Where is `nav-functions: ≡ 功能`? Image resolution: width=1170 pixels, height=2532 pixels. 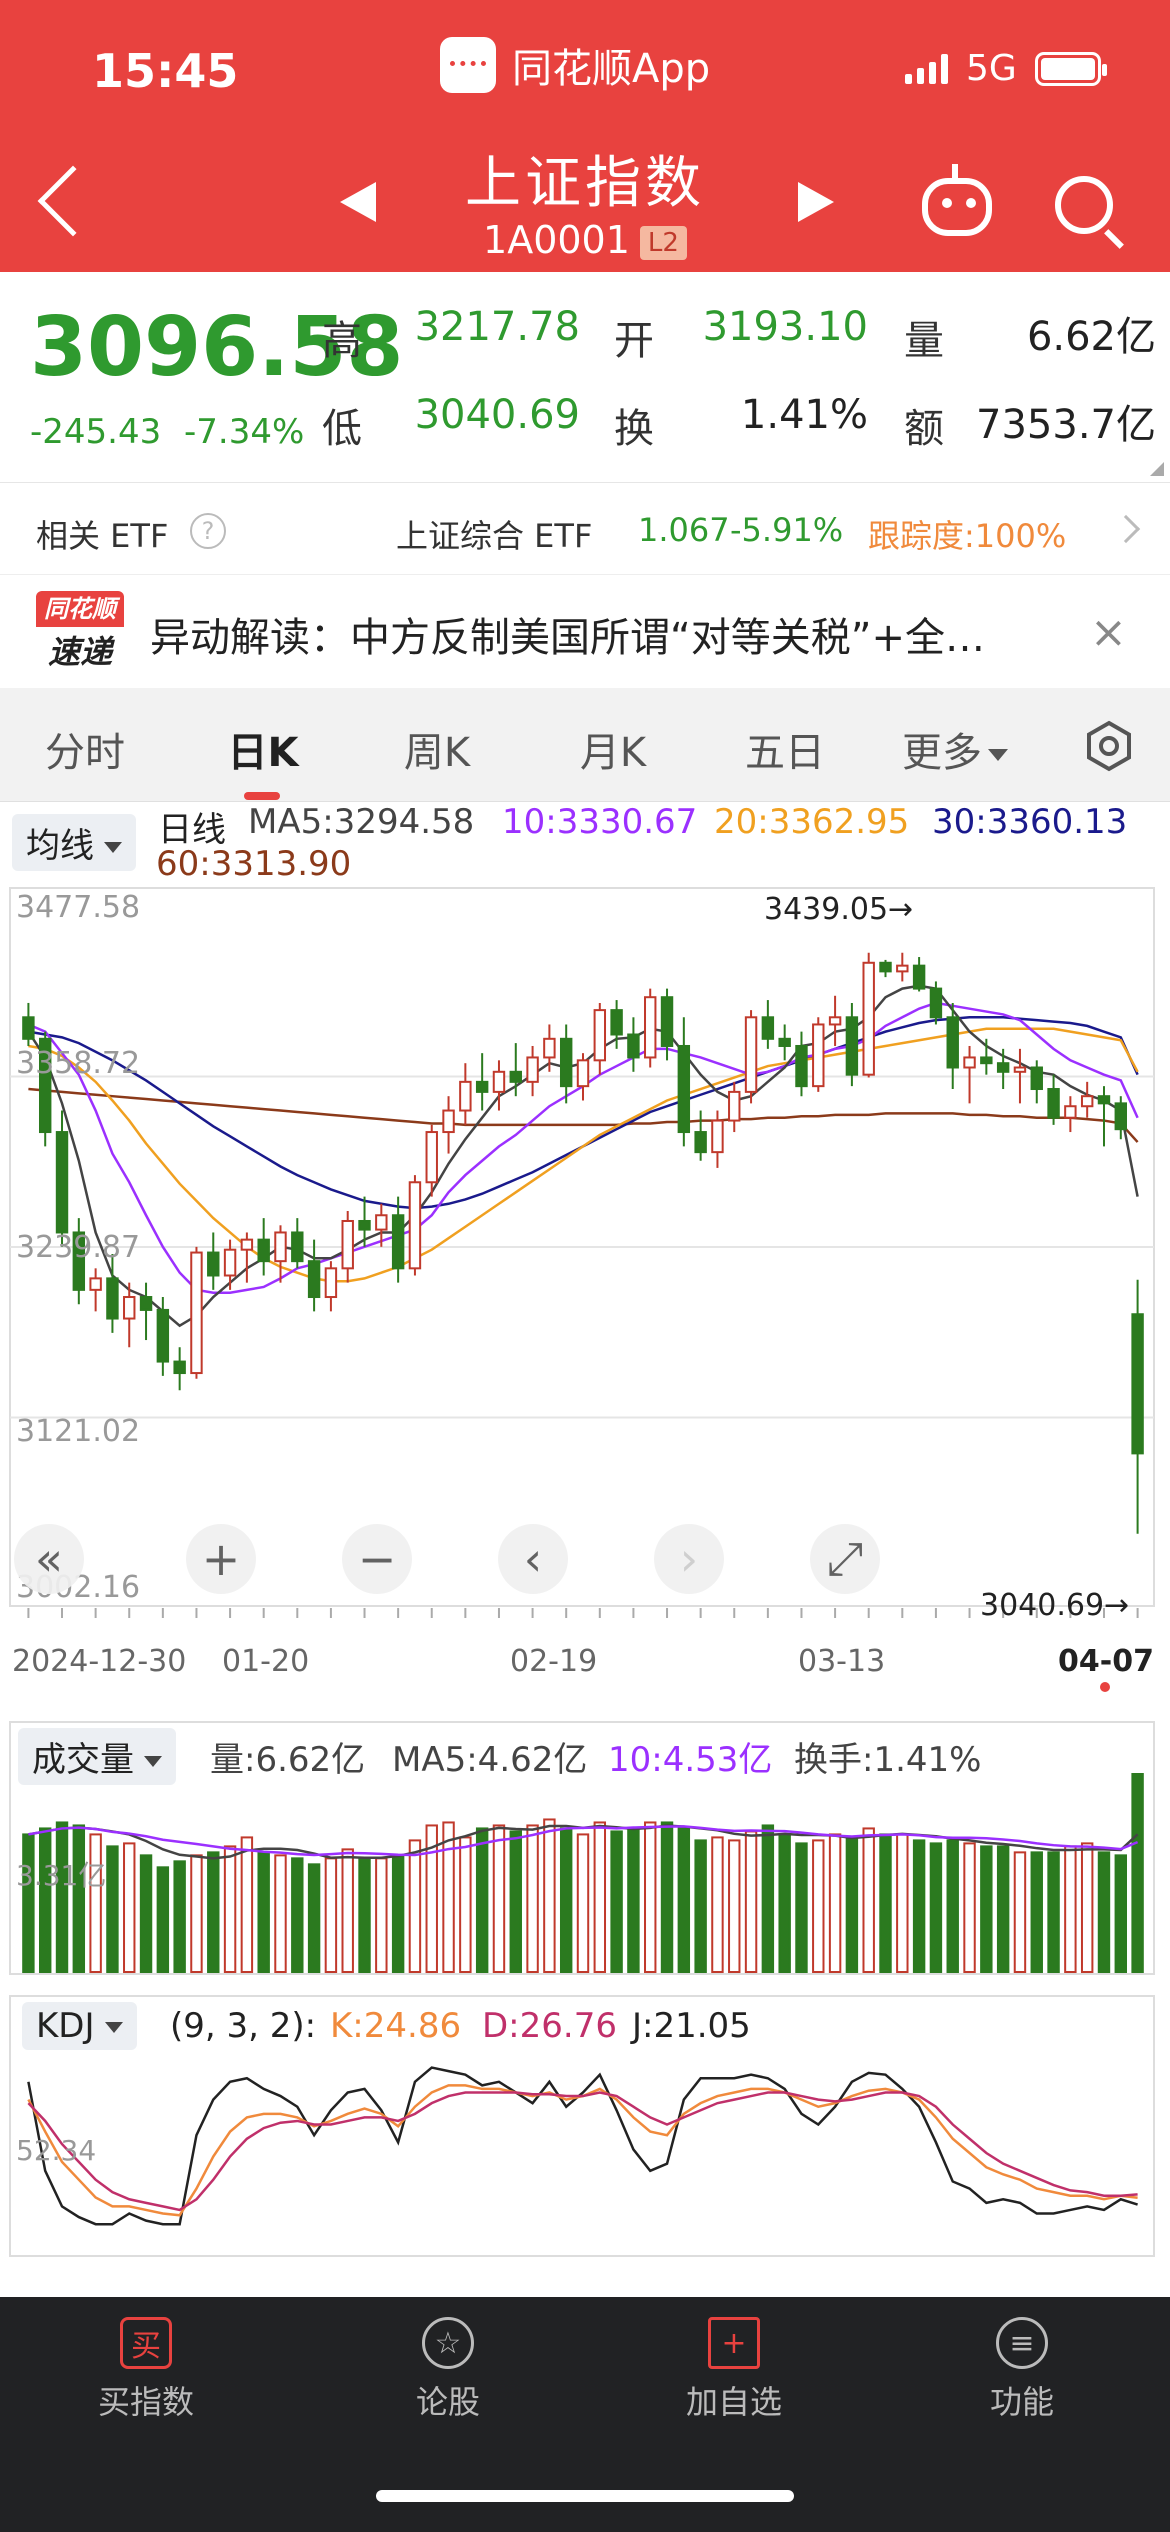
nav-functions: ≡ 功能 is located at coordinates (1022, 2370).